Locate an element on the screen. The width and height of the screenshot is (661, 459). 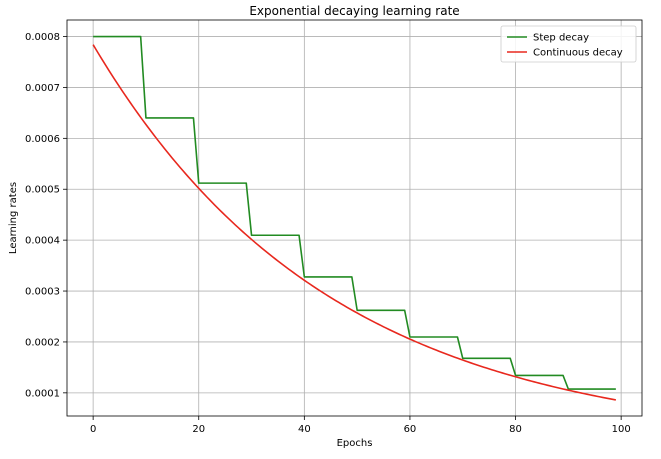
x-tick-label: 100 is located at coordinates (621, 429).